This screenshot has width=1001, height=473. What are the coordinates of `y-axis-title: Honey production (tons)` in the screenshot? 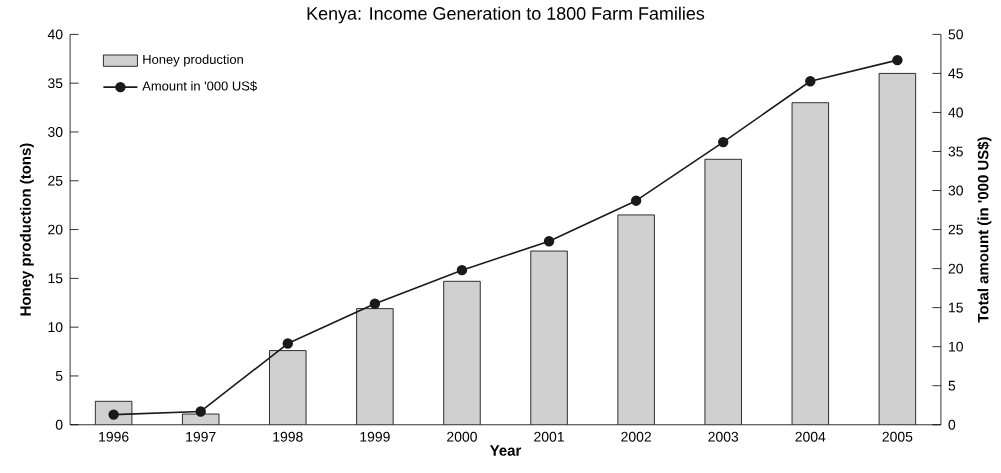 It's located at (26, 229).